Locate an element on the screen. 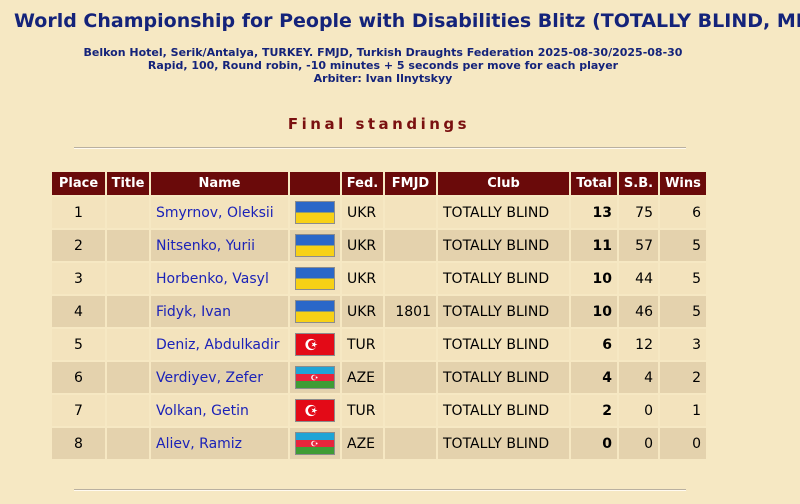 The image size is (800, 504). cell-player-name: Nitsenko, Yurii is located at coordinates (219, 245).